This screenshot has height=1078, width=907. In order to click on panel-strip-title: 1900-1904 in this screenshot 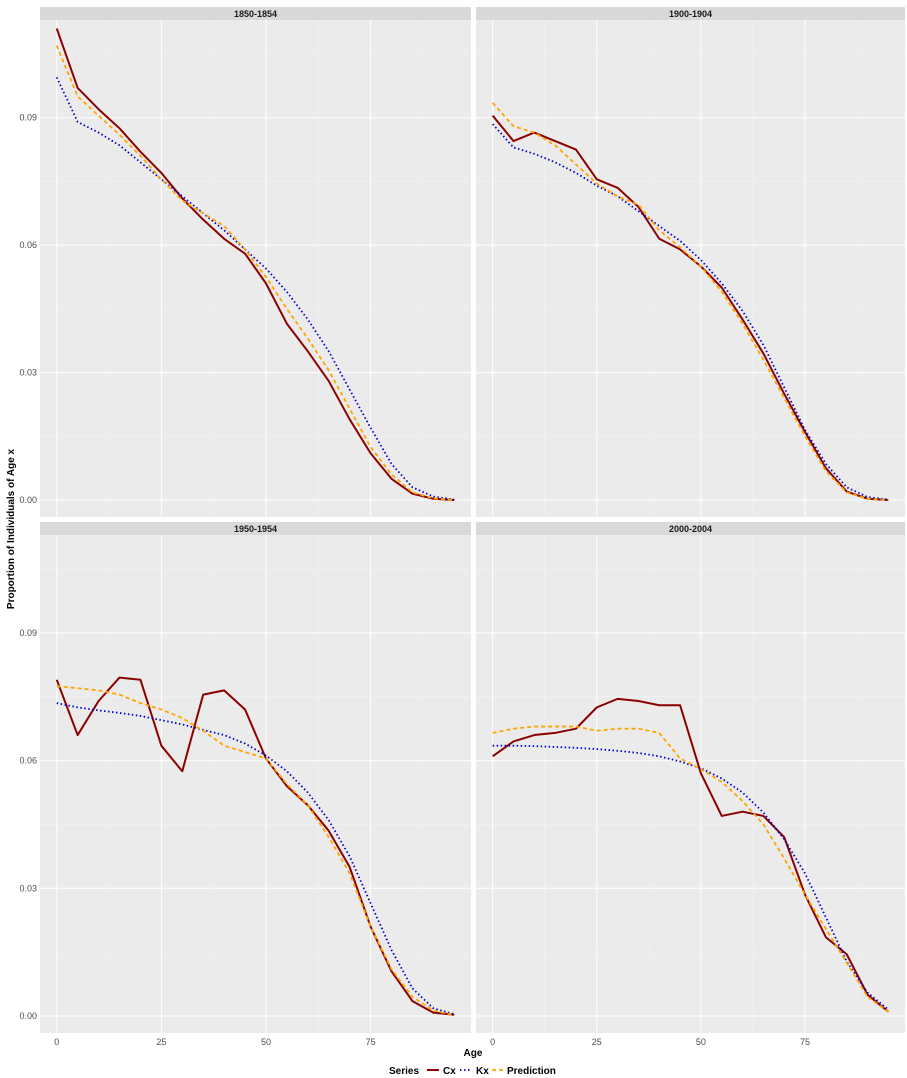, I will do `click(690, 14)`.